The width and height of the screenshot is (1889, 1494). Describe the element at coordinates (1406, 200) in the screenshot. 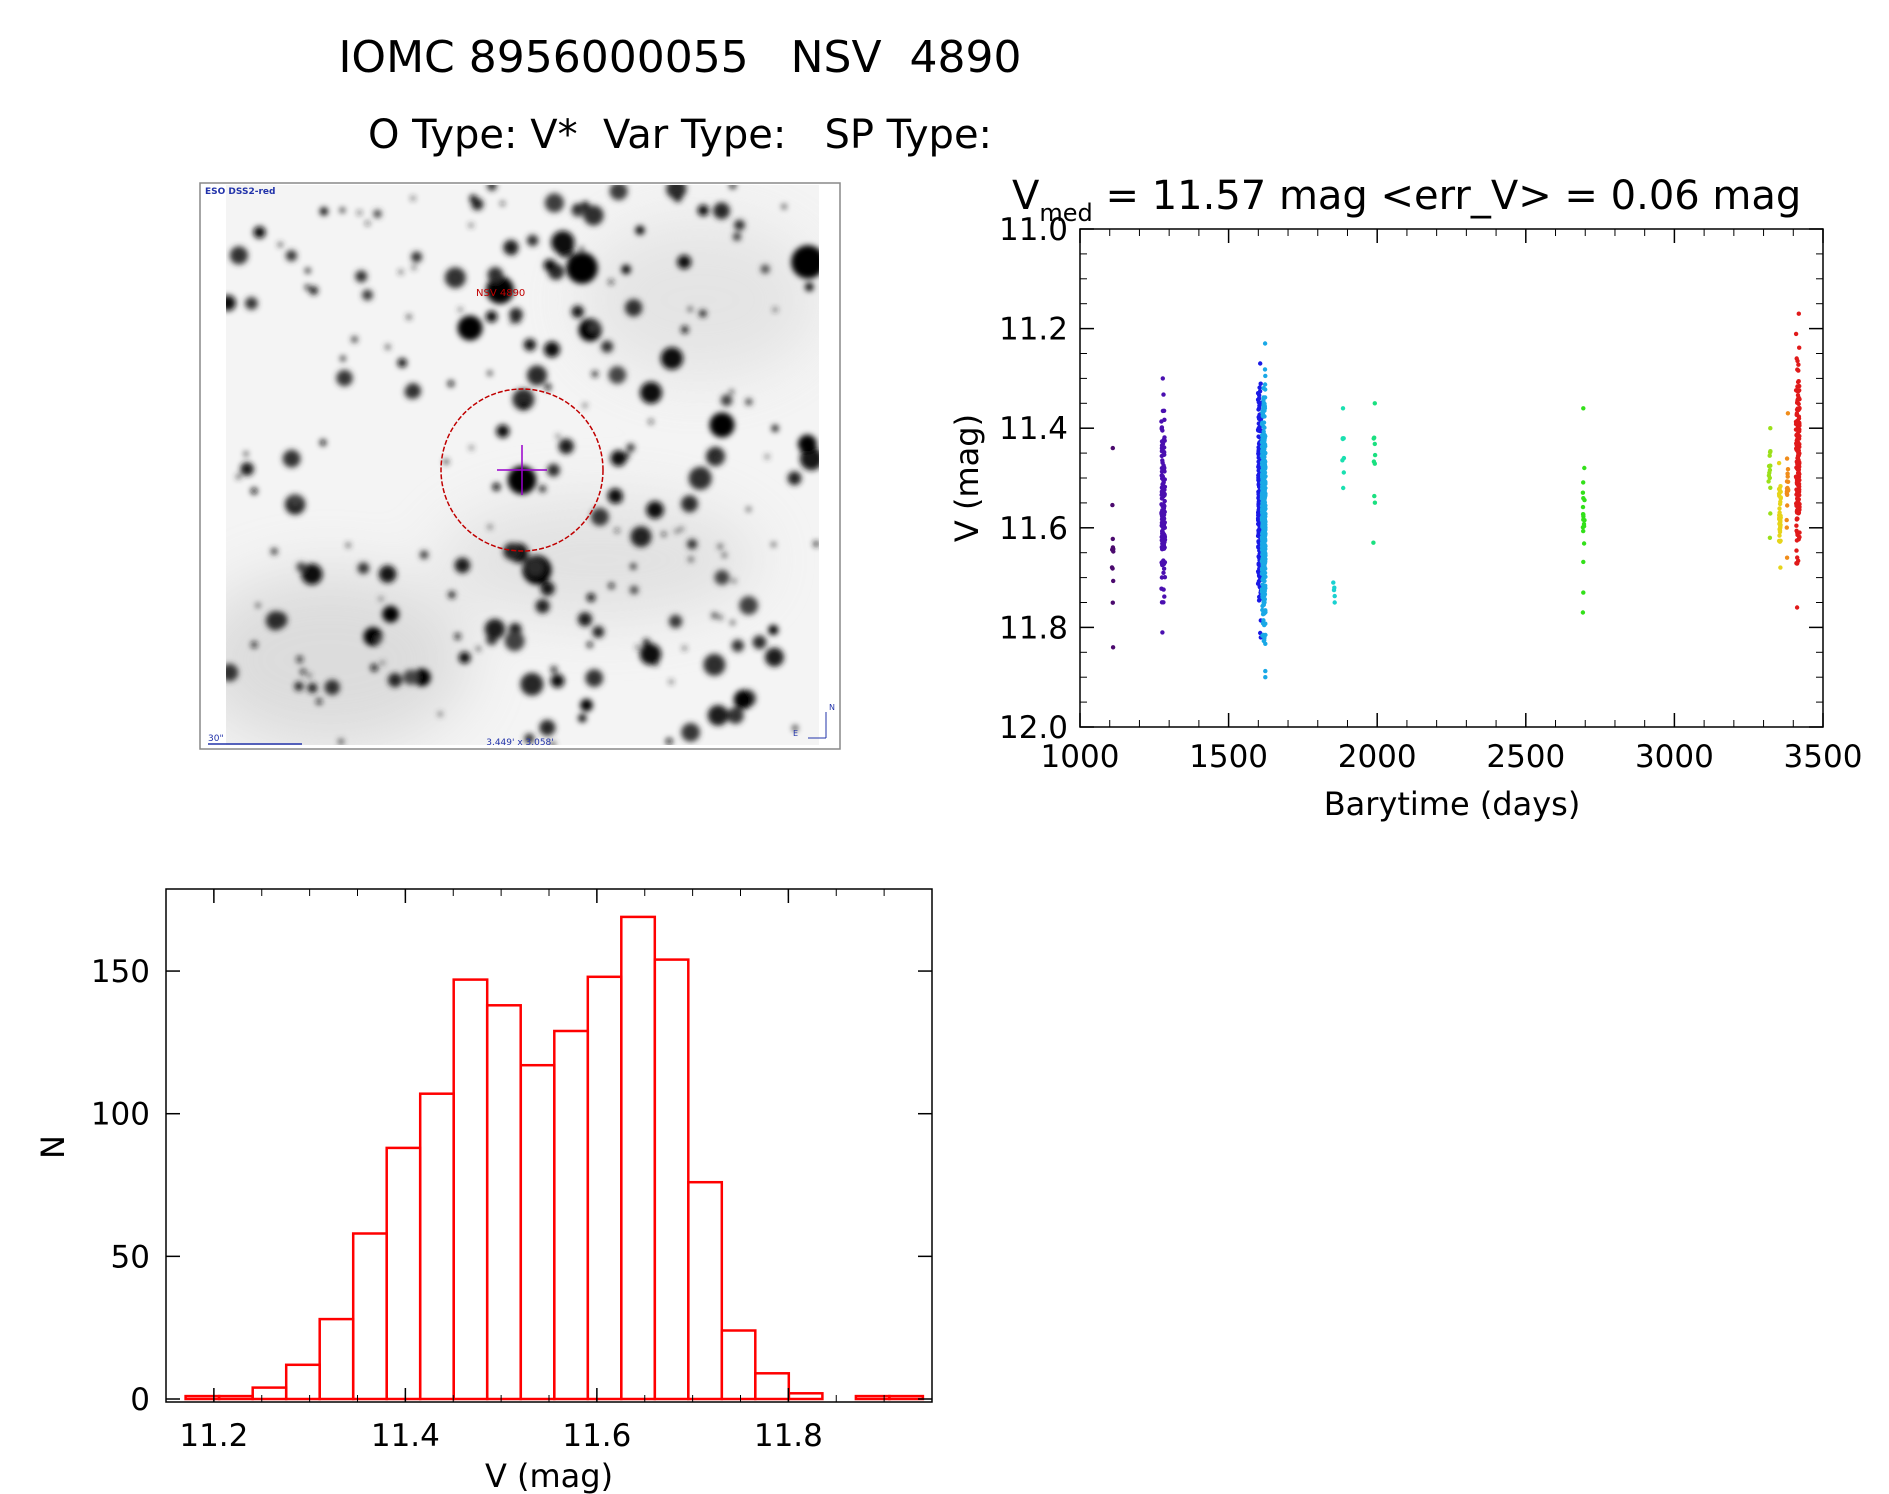

I see `lightcurve-stats: Vmed = 11.57 mag <err_V> = 0.06 mag` at that location.